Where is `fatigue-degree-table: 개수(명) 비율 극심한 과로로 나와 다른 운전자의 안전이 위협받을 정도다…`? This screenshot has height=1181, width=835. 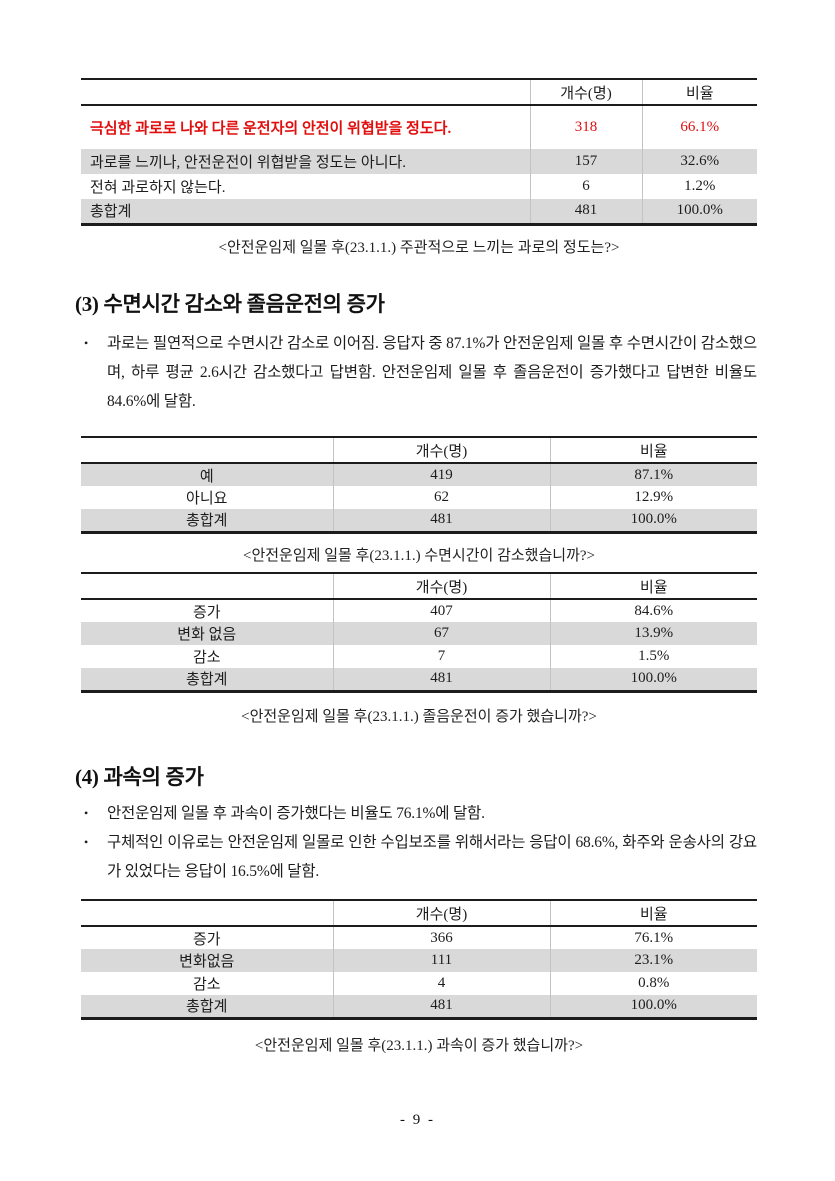 fatigue-degree-table: 개수(명) 비율 극심한 과로로 나와 다른 운전자의 안전이 위협받을 정도다… is located at coordinates (419, 152).